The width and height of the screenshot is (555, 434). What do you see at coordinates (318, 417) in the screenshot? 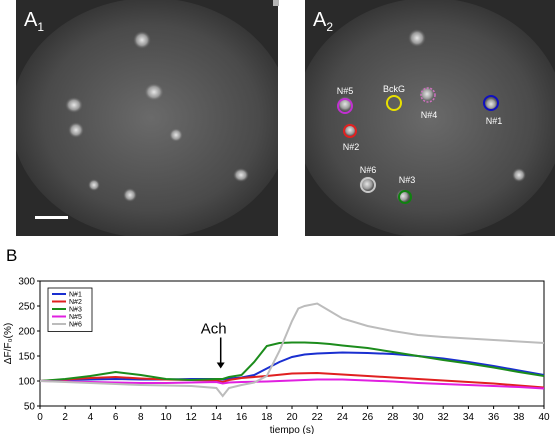
I see `x-tick-label: 22` at bounding box center [318, 417].